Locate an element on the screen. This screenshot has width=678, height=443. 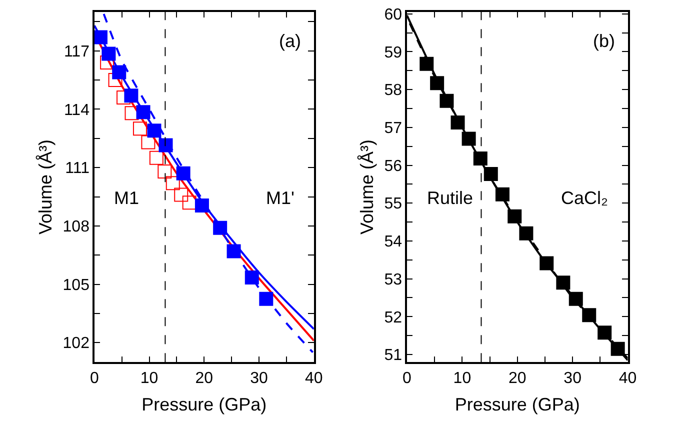
y-tick-label: 60 is located at coordinates (393, 15).